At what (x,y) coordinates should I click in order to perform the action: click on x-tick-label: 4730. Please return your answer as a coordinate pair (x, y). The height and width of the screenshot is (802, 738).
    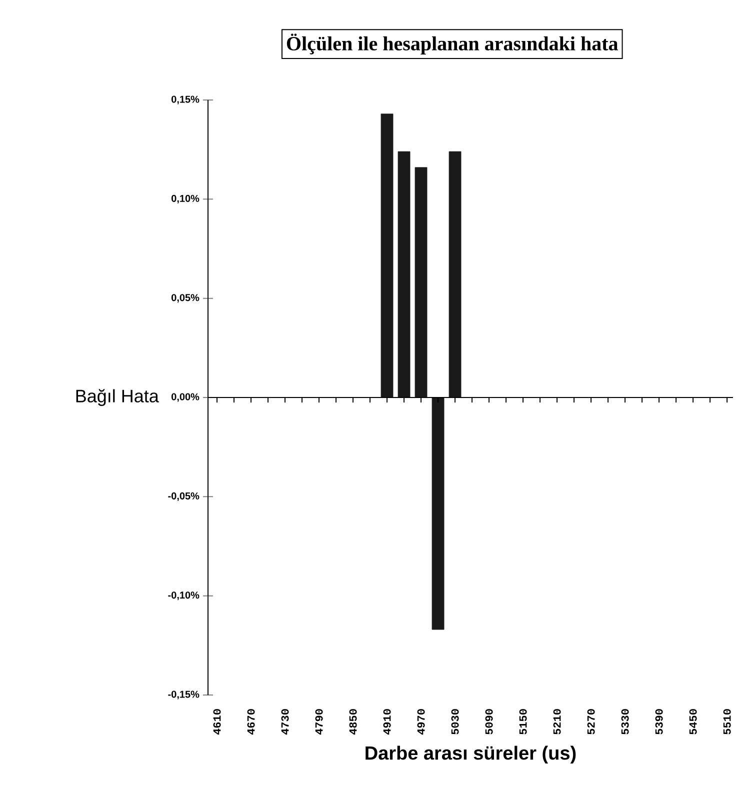
    Looking at the image, I should click on (285, 722).